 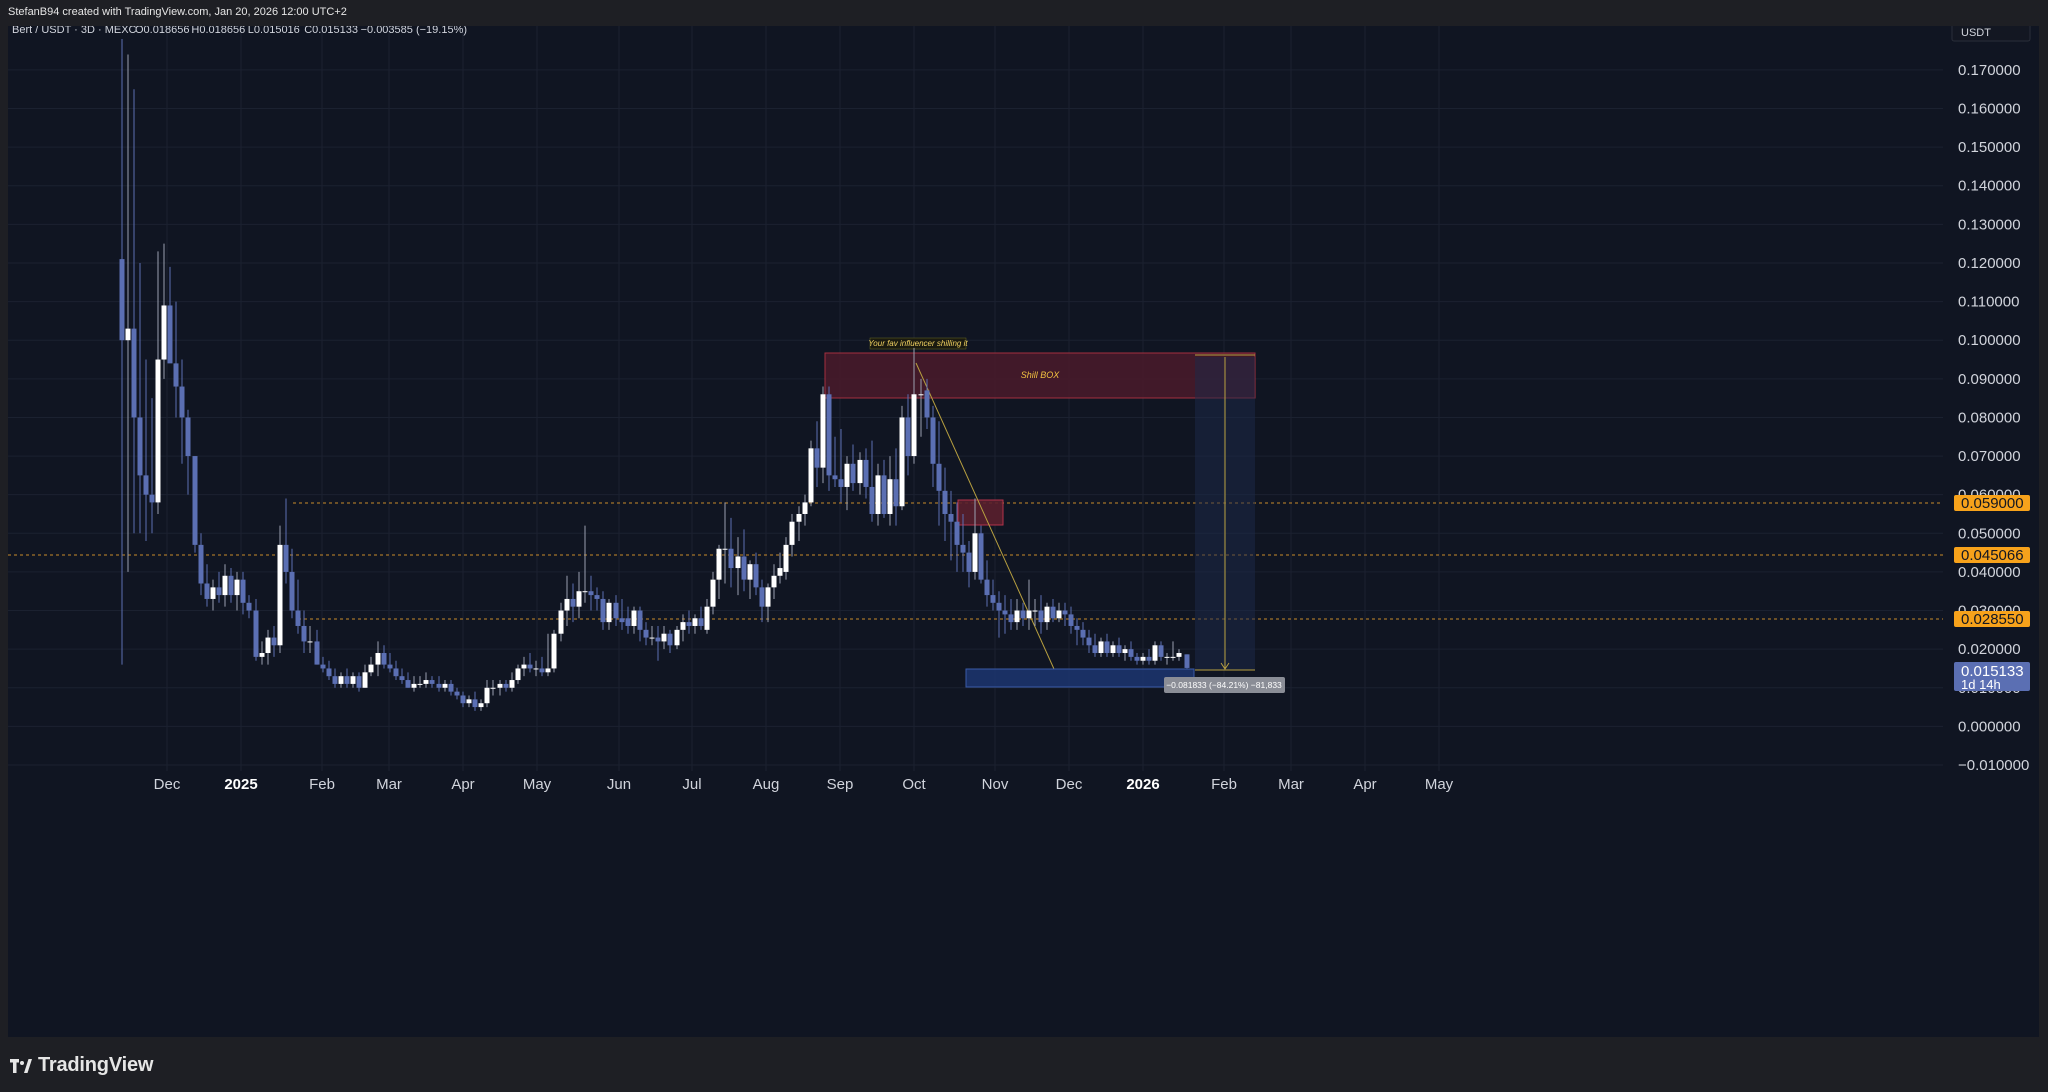 What do you see at coordinates (81, 1065) in the screenshot?
I see `tradingview-logo: TradingView` at bounding box center [81, 1065].